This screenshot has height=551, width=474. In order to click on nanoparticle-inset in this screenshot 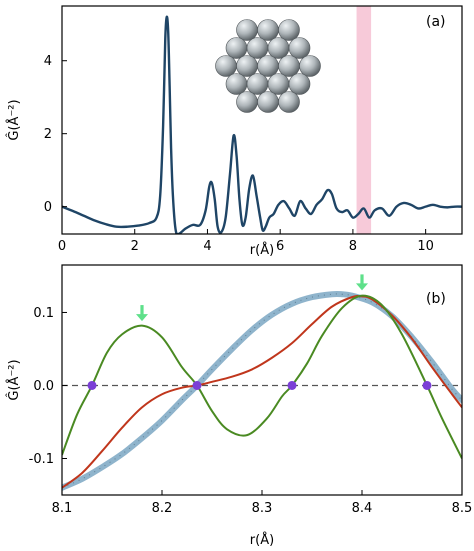, I will do `click(268, 66)`.